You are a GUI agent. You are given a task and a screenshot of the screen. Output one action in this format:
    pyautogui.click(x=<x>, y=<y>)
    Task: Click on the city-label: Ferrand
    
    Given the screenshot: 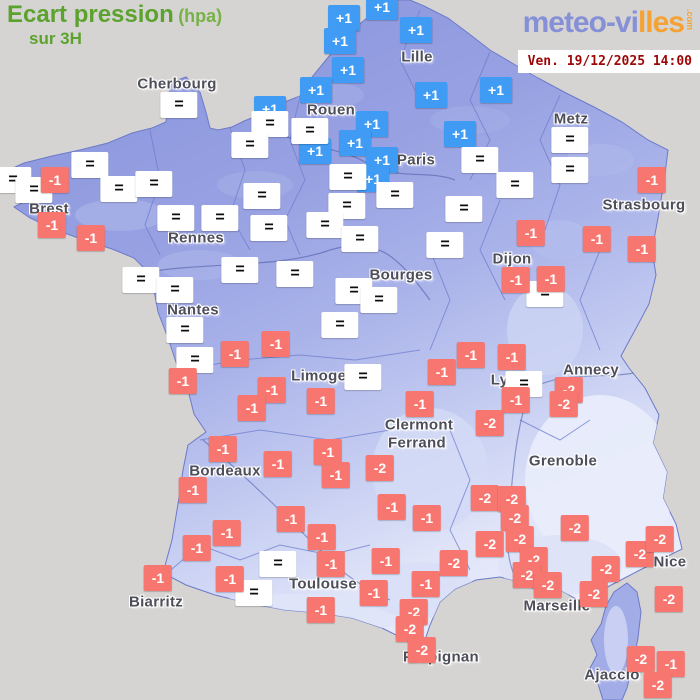 What is the action you would take?
    pyautogui.click(x=417, y=443)
    